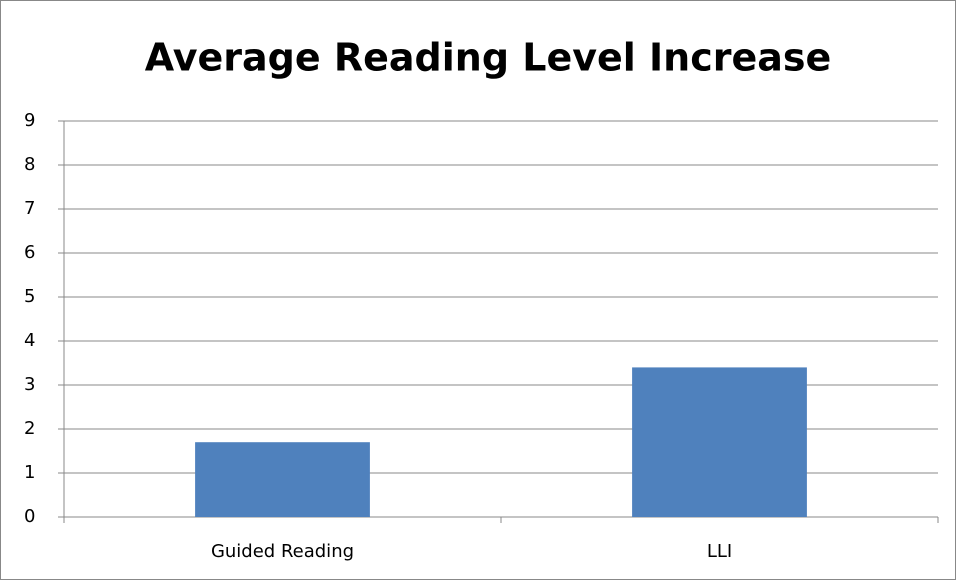  Describe the element at coordinates (29, 340) in the screenshot. I see `y-tick-label: 4` at that location.